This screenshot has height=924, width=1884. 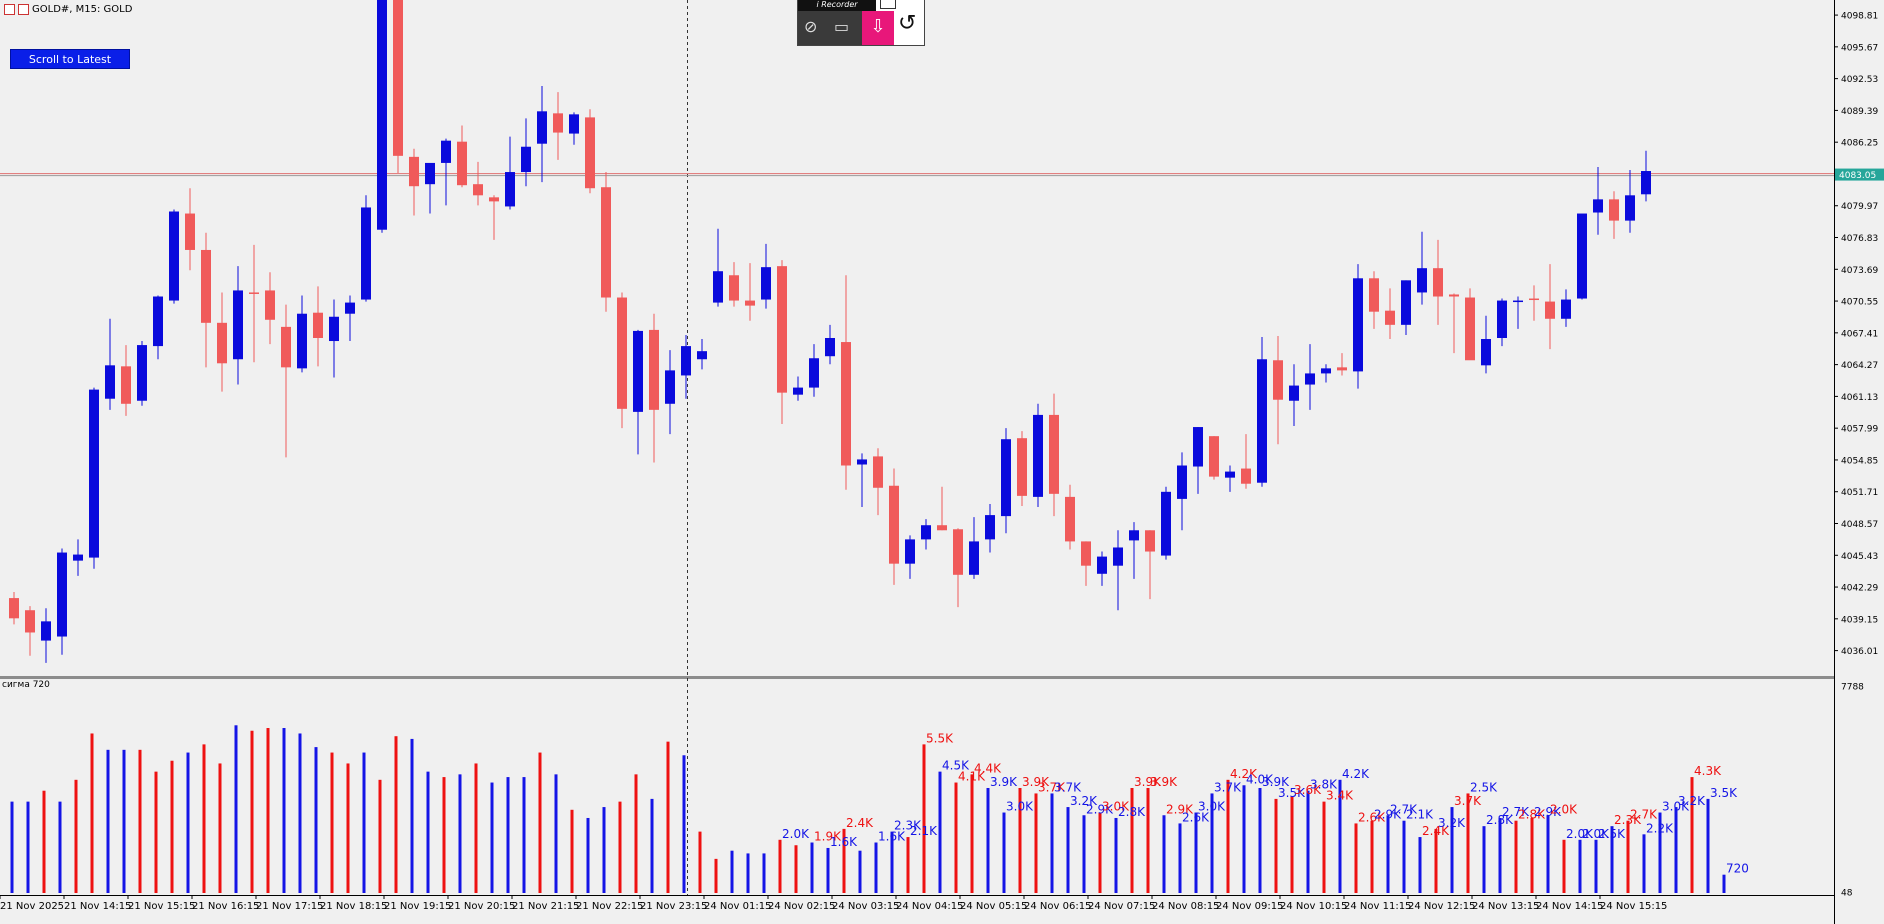 I want to click on volume-label: 3.5K, so click(x=1724, y=793).